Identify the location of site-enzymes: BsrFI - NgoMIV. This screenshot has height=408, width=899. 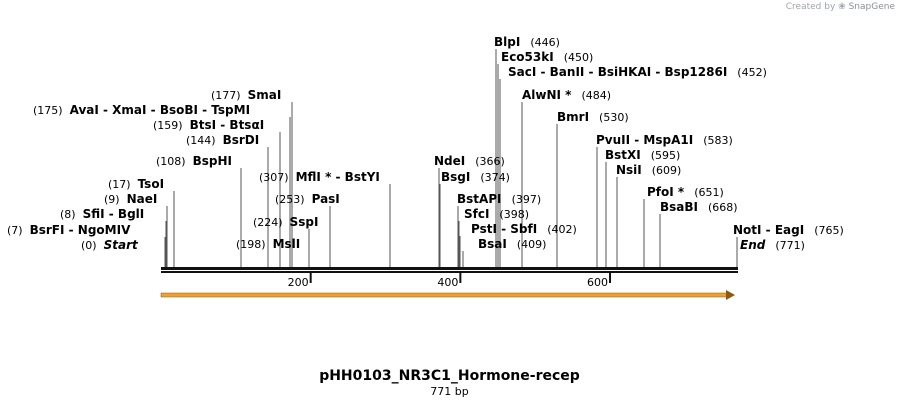
(80, 230).